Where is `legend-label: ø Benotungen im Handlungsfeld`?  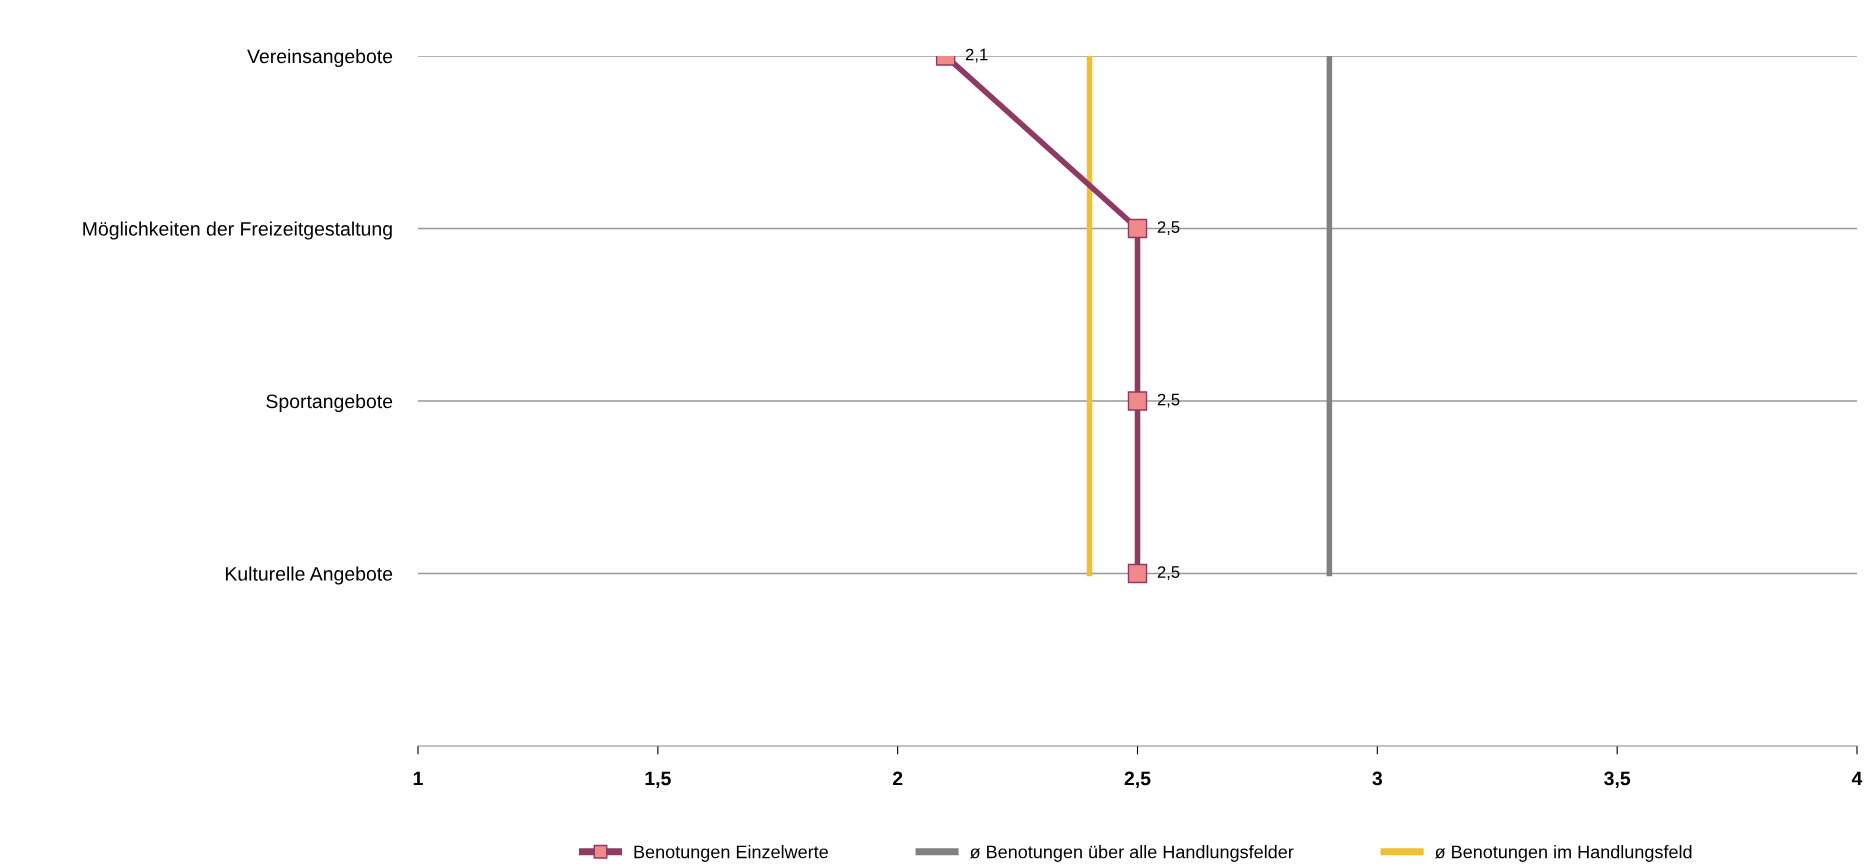 legend-label: ø Benotungen im Handlungsfeld is located at coordinates (1563, 853).